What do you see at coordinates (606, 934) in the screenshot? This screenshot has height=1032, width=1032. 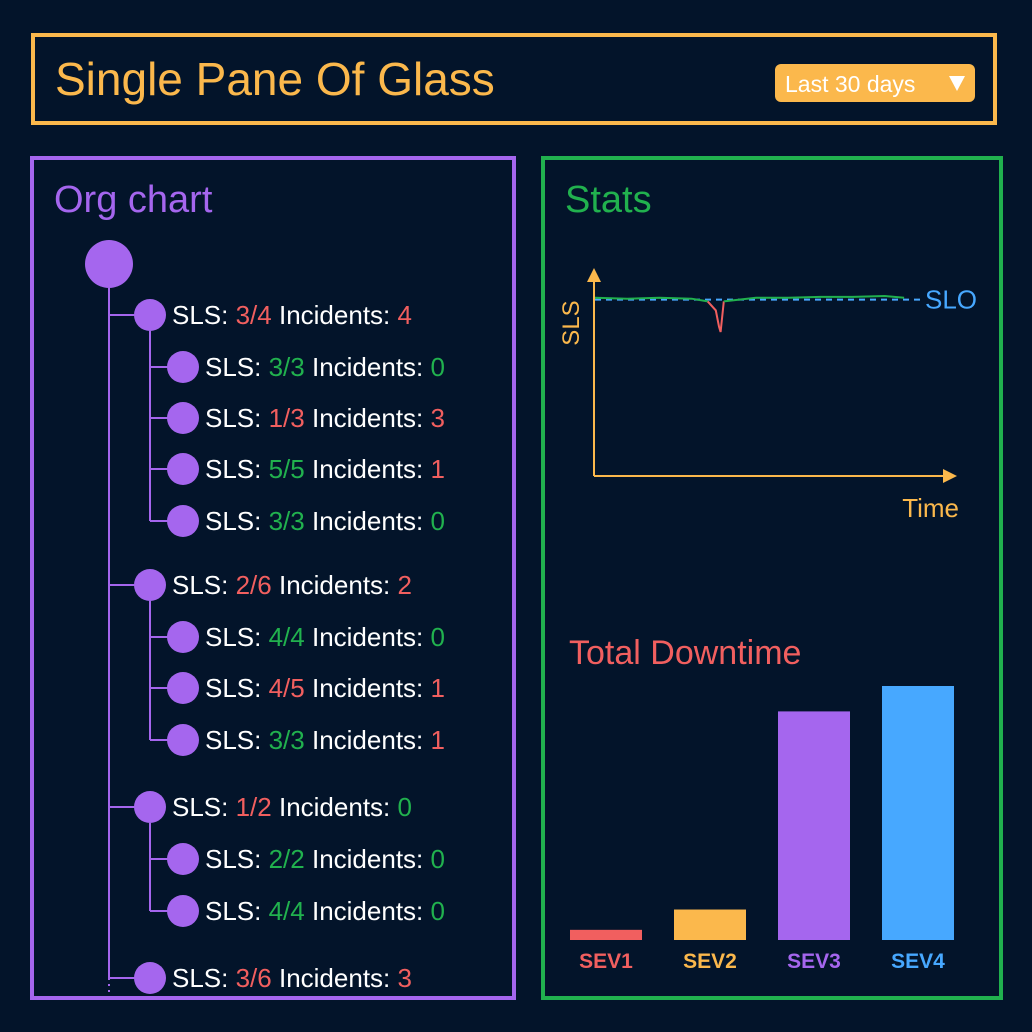 I see `downtime-bar-sev1` at bounding box center [606, 934].